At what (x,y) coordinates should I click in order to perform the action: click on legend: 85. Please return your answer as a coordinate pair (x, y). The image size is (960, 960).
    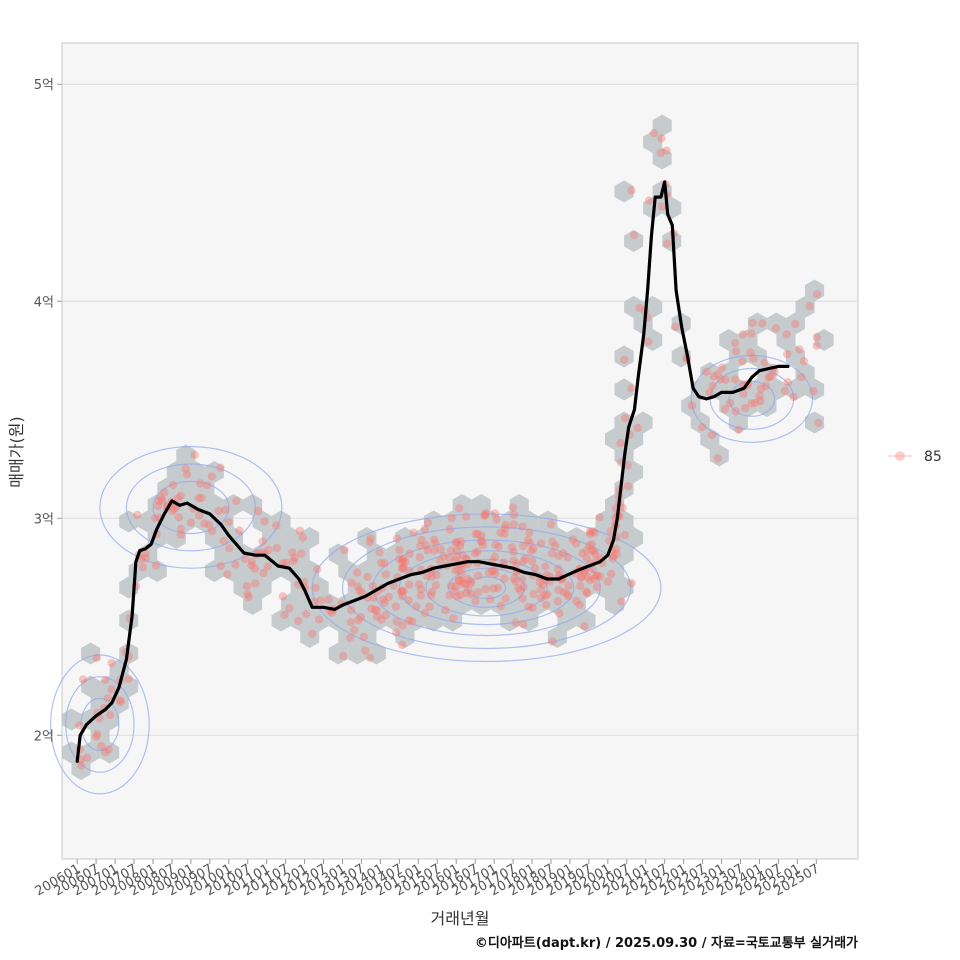
    Looking at the image, I should click on (915, 457).